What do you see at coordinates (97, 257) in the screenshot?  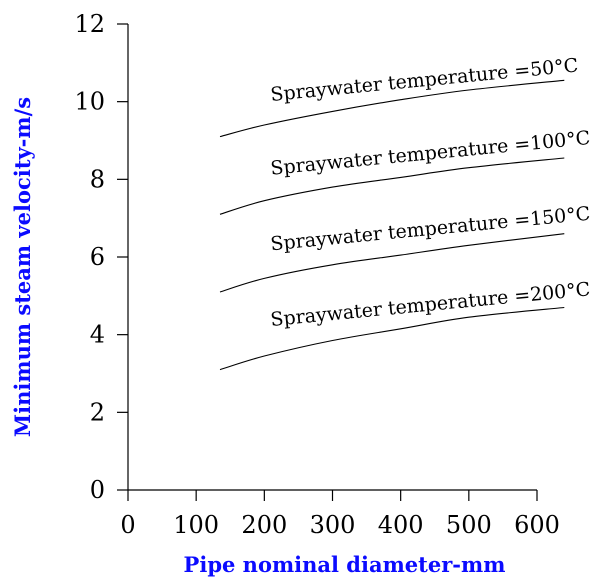 I see `y-tick-label: 6` at bounding box center [97, 257].